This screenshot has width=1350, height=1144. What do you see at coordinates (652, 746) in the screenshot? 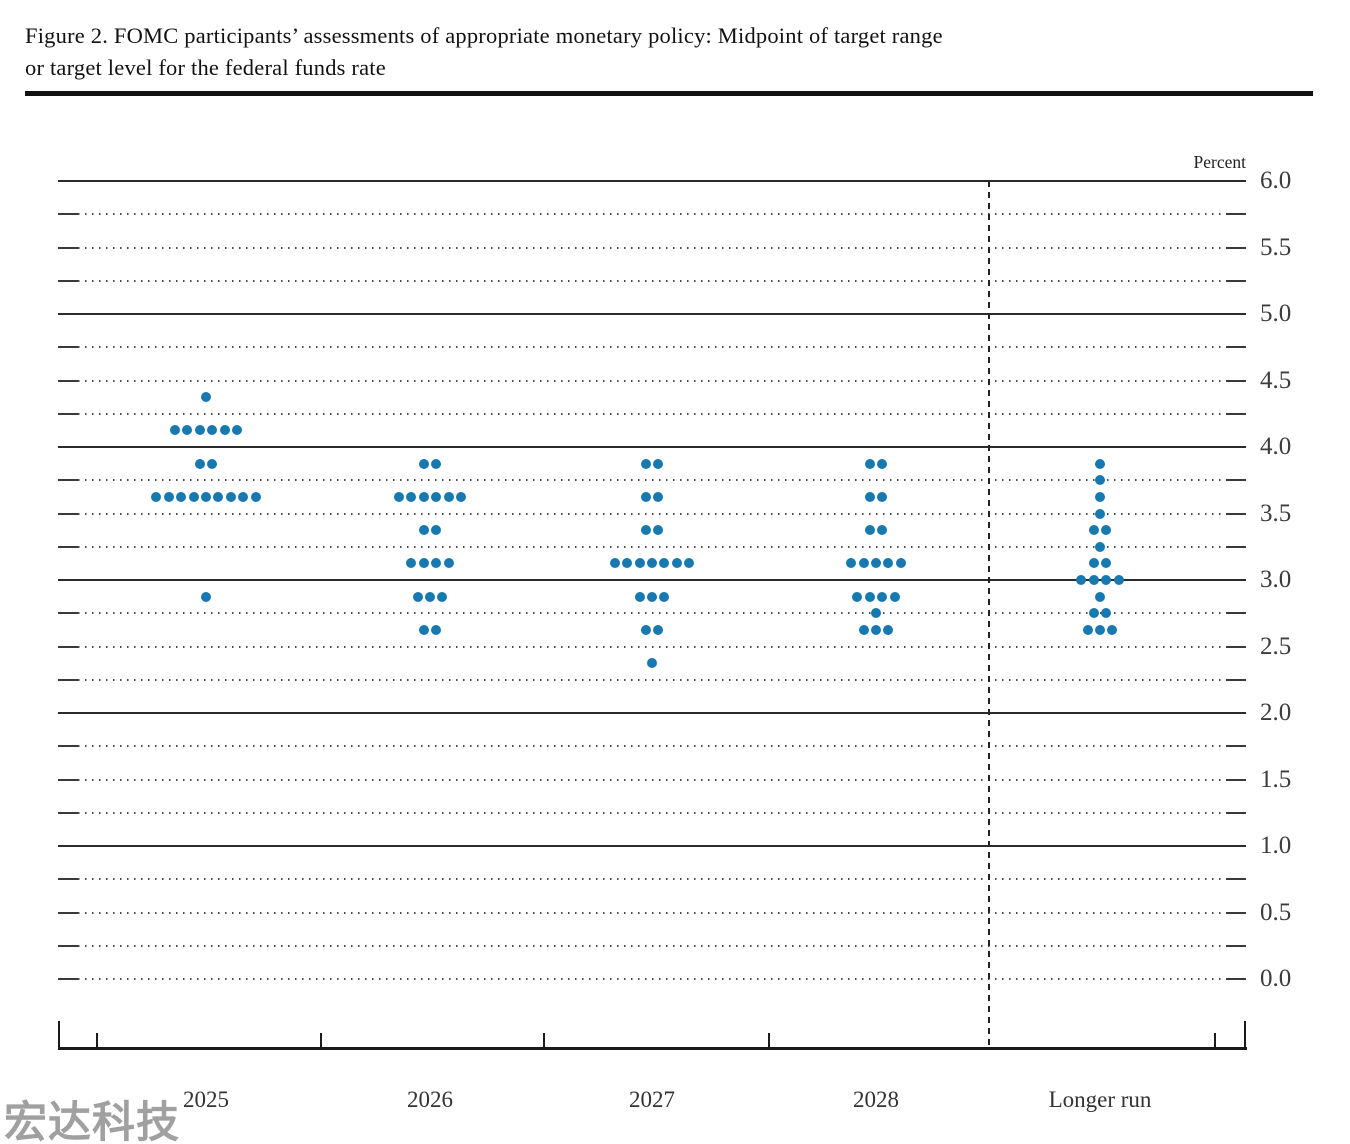
I see `gridline-1.75` at bounding box center [652, 746].